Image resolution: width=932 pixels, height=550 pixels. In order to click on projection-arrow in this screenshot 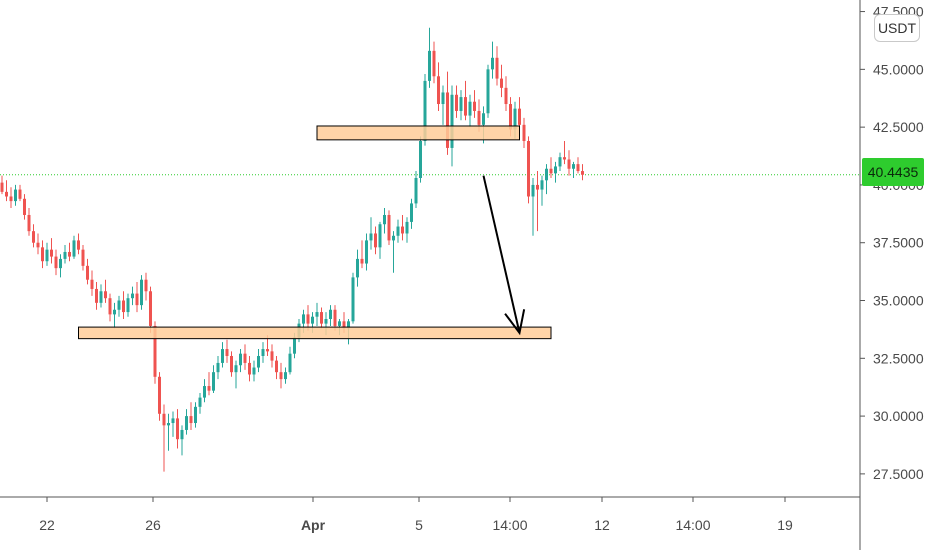, I will do `click(504, 255)`.